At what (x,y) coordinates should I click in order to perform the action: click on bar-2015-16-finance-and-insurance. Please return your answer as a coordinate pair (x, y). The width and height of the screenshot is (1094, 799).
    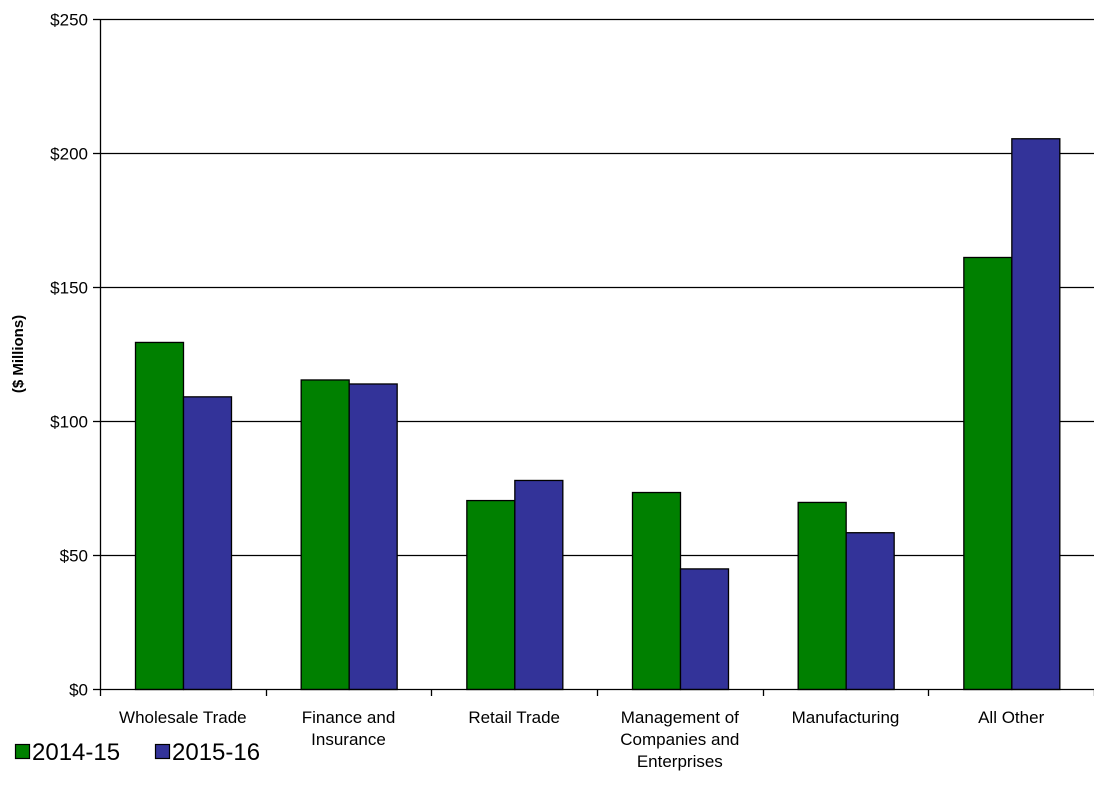
    Looking at the image, I should click on (373, 537).